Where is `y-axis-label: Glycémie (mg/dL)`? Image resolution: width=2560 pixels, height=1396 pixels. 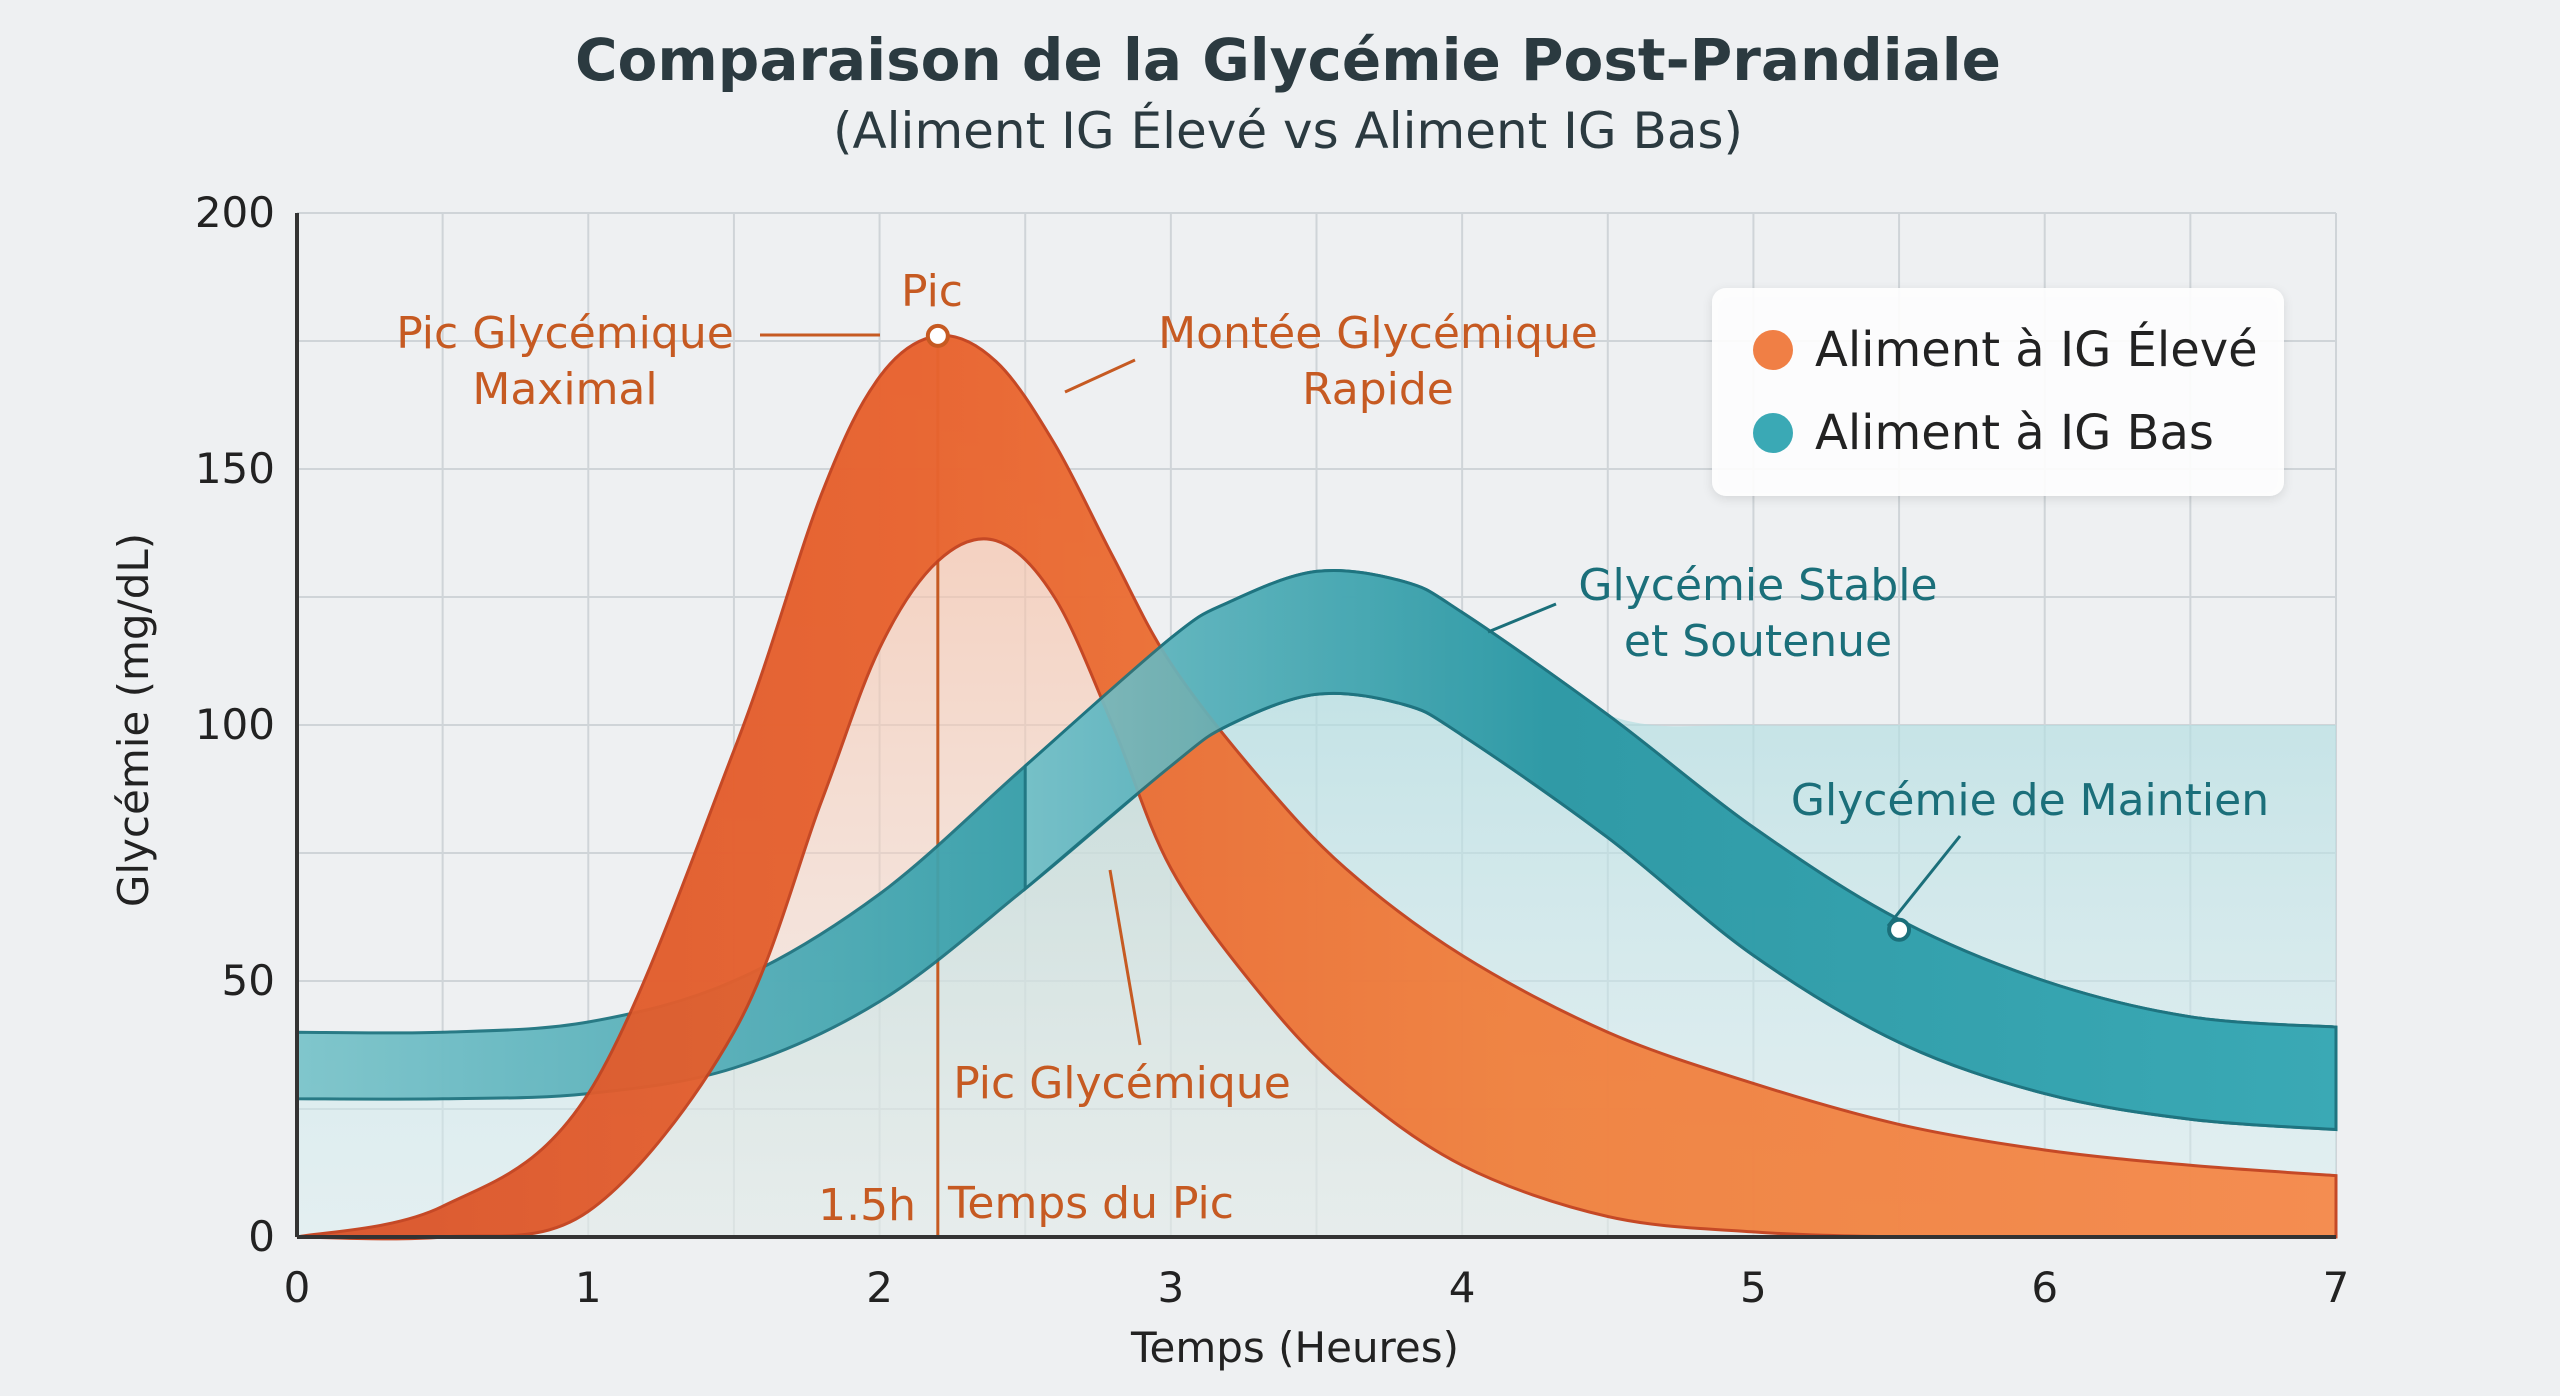 y-axis-label: Glycémie (mg/dL) is located at coordinates (133, 720).